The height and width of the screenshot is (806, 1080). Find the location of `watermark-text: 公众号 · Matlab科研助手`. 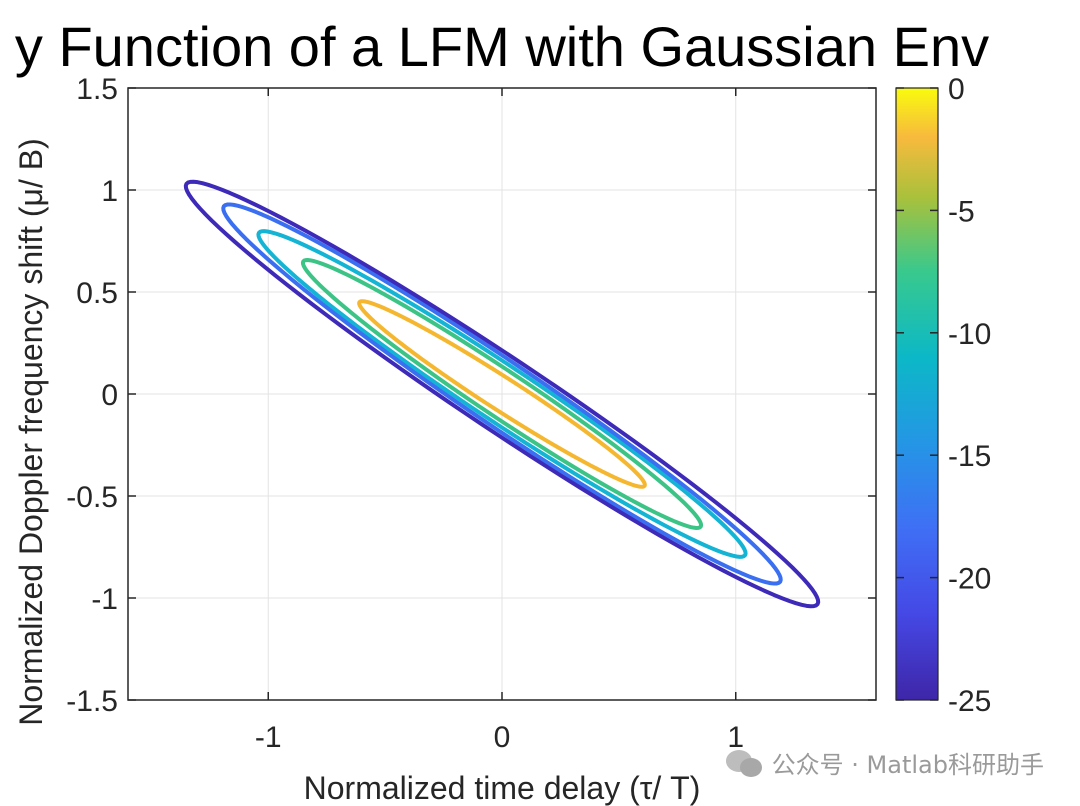

watermark-text: 公众号 · Matlab科研助手 is located at coordinates (907, 765).